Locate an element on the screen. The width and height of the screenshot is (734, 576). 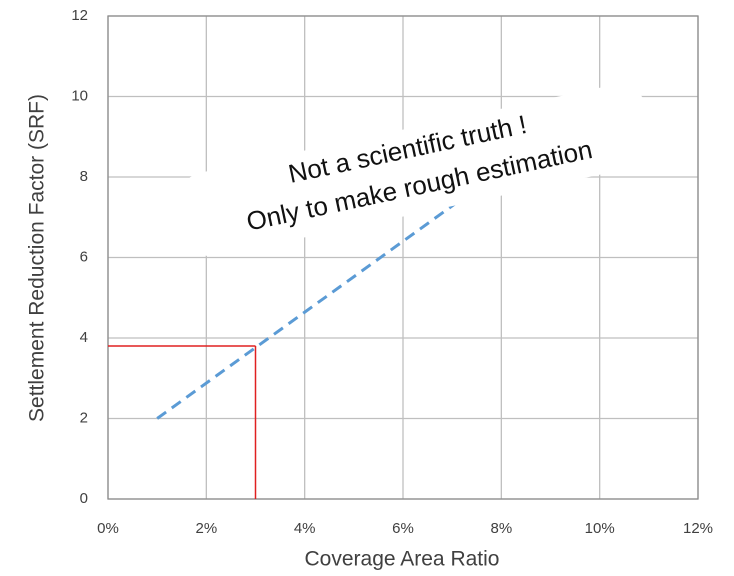
y-axis-label: Settlement Reduction Factor (SRF) is located at coordinates (37, 258).